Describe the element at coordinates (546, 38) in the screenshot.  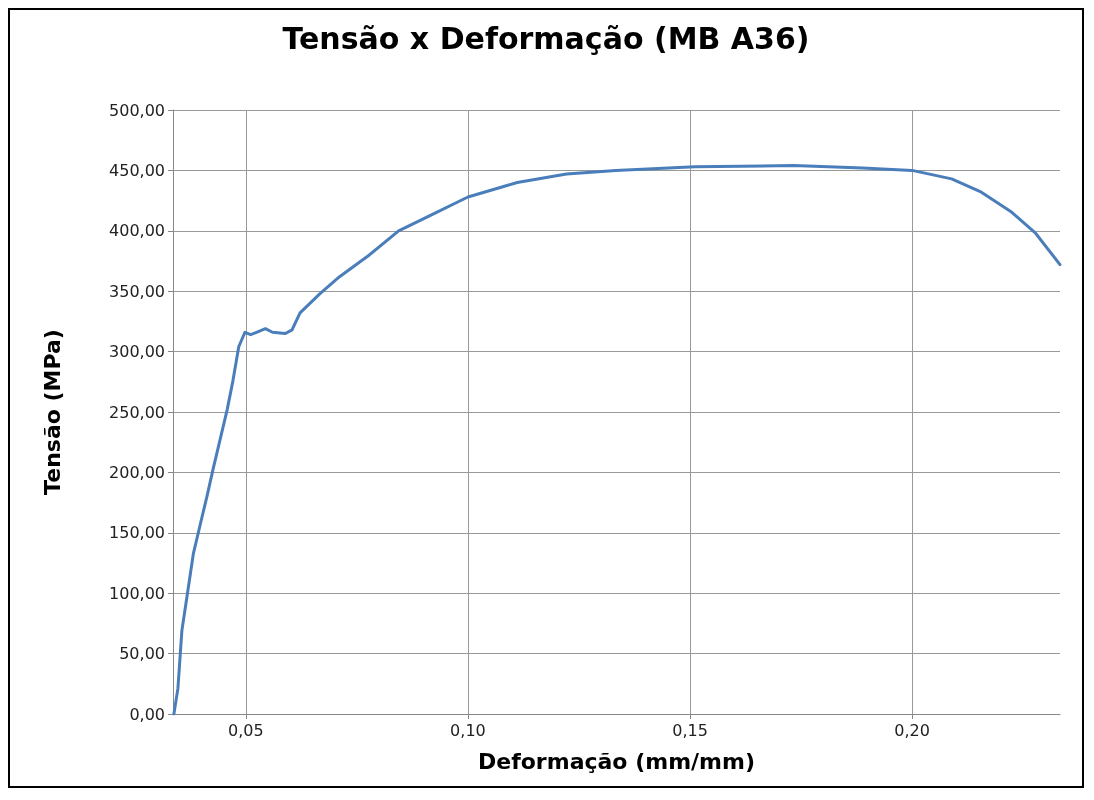
I see `chart-title: Tensão x Deformação (MB A36)` at that location.